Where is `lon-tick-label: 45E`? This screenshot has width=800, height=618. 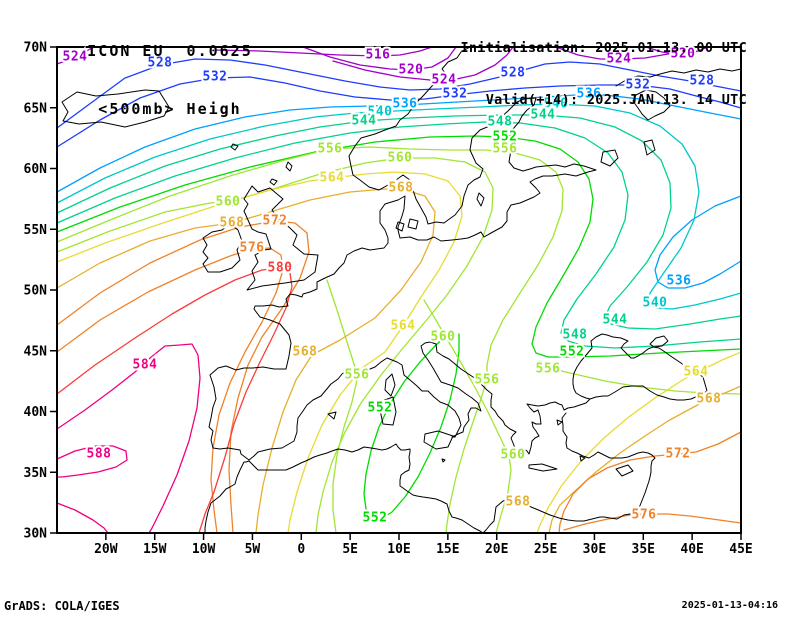
lon-tick-label: 45E is located at coordinates (740, 549).